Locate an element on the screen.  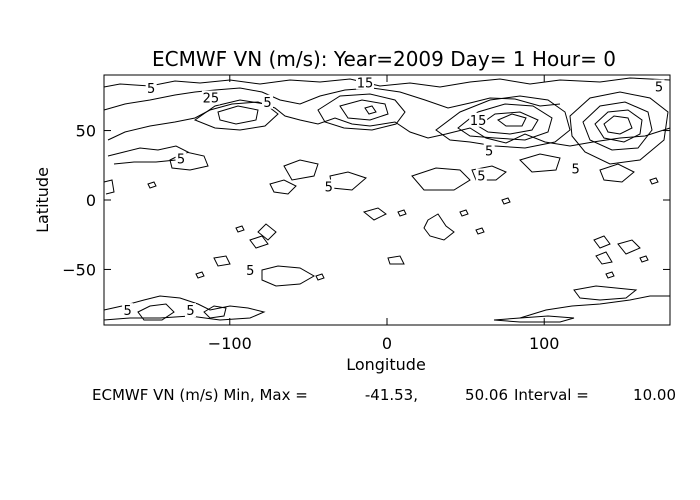
x-axis-label: Longitude is located at coordinates (386, 364).